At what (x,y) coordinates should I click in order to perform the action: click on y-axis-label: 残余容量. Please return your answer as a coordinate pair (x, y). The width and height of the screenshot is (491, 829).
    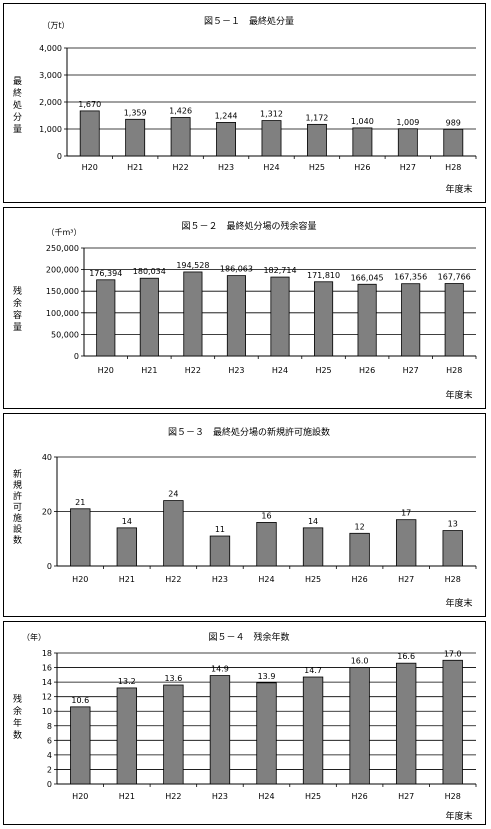
    Looking at the image, I should click on (16, 309).